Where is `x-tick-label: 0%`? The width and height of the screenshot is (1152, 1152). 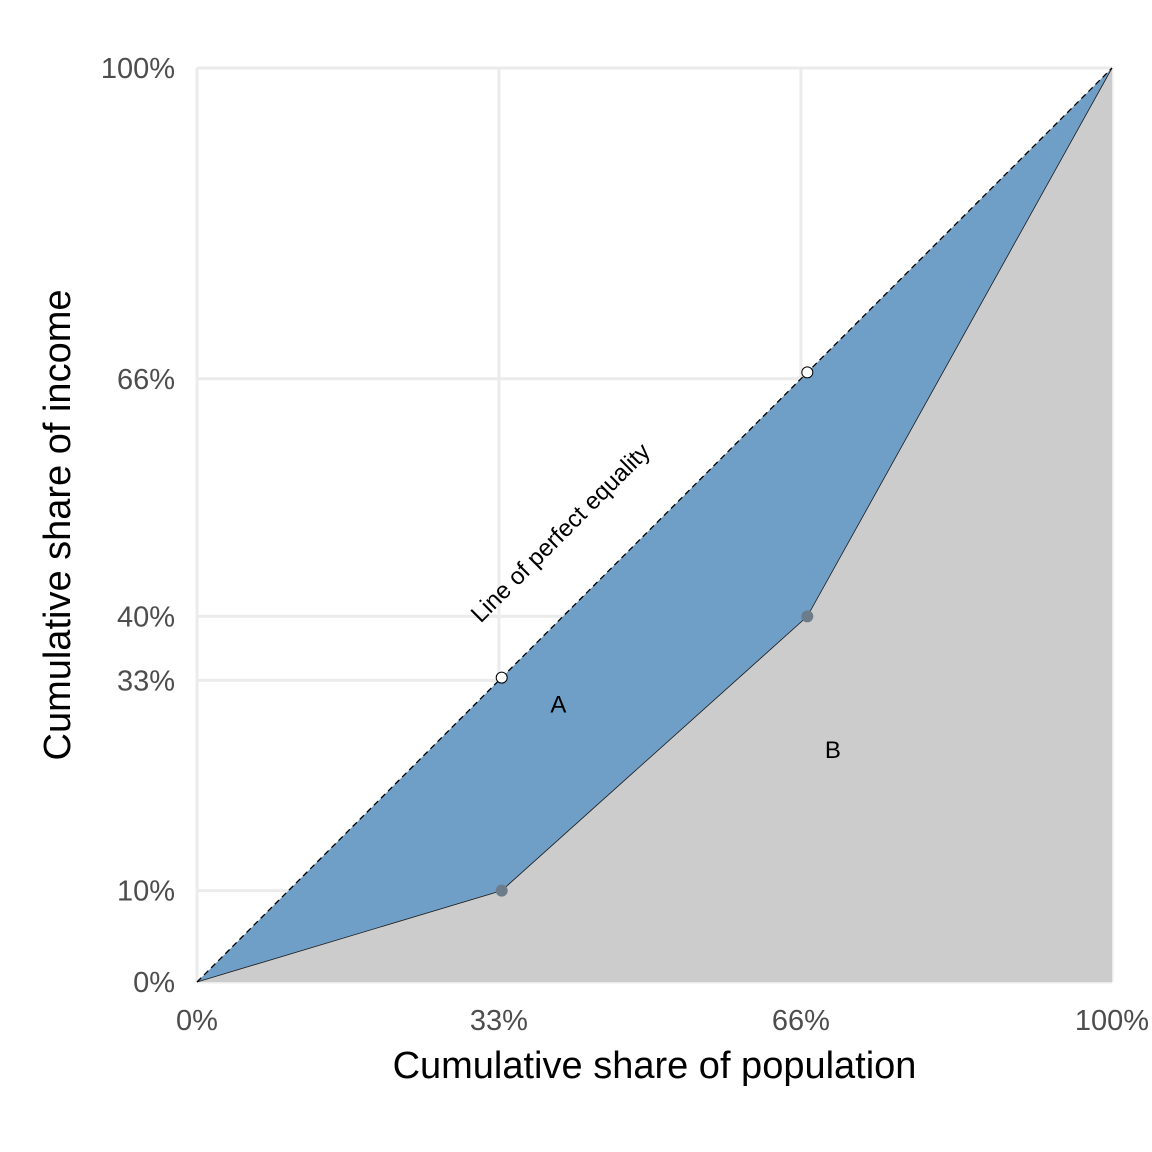
x-tick-label: 0% is located at coordinates (197, 1021).